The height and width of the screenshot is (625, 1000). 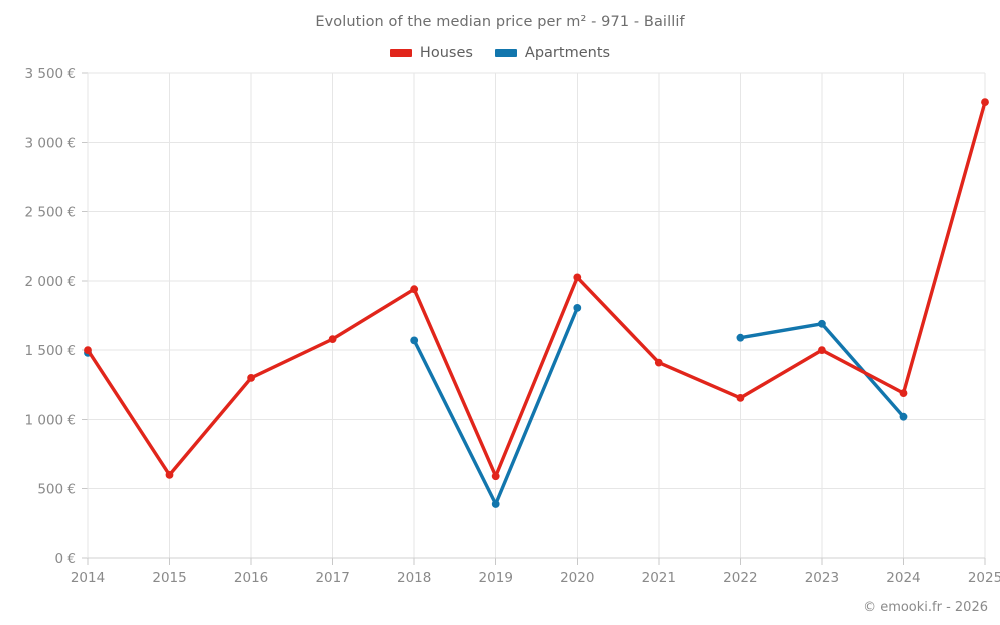 What do you see at coordinates (822, 578) in the screenshot?
I see `x-tick-label: 2023` at bounding box center [822, 578].